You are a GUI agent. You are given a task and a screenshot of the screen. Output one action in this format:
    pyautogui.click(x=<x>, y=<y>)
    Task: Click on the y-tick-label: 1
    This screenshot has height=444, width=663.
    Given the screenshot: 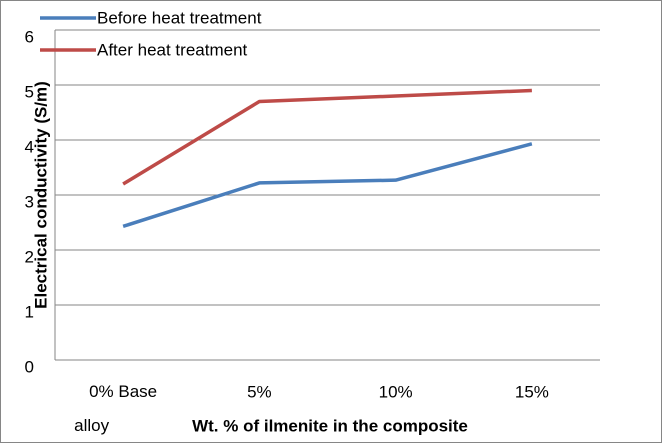 What is the action you would take?
    pyautogui.click(x=29, y=311)
    